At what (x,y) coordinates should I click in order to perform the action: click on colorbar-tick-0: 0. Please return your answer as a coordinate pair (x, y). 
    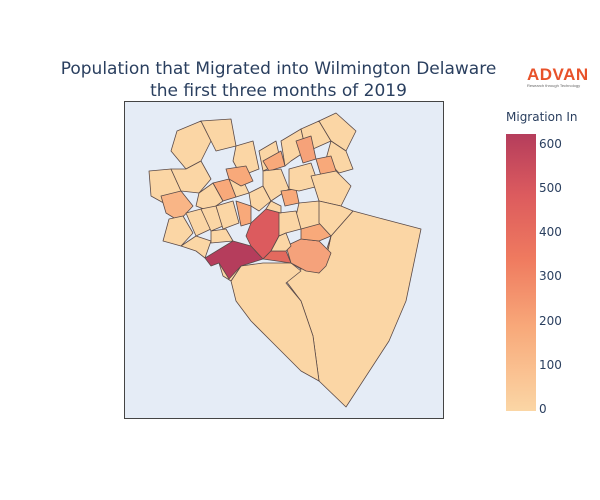
    Looking at the image, I should click on (543, 409).